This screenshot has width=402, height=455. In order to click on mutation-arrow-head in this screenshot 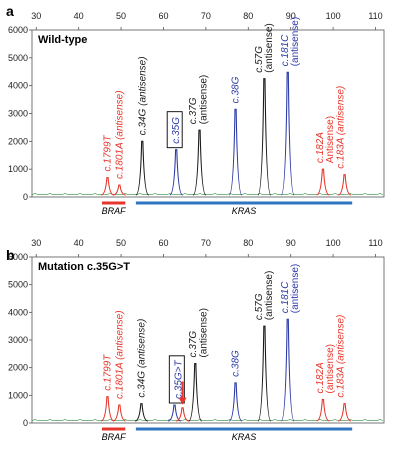, I will do `click(182, 401)`.